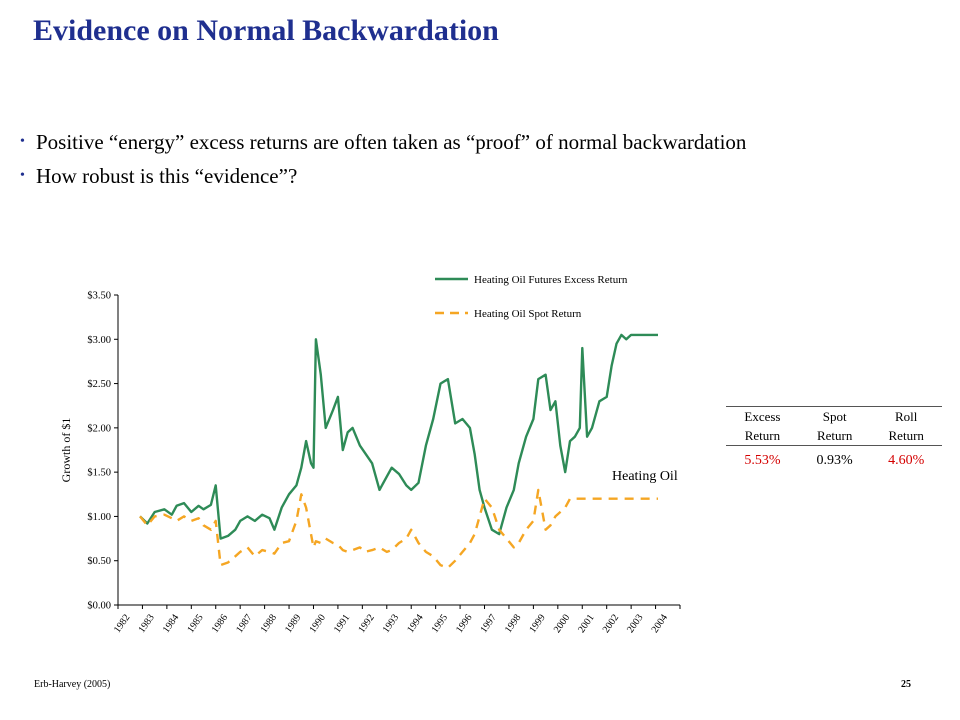  I want to click on y-tick-label: $1.50, so click(99, 473).